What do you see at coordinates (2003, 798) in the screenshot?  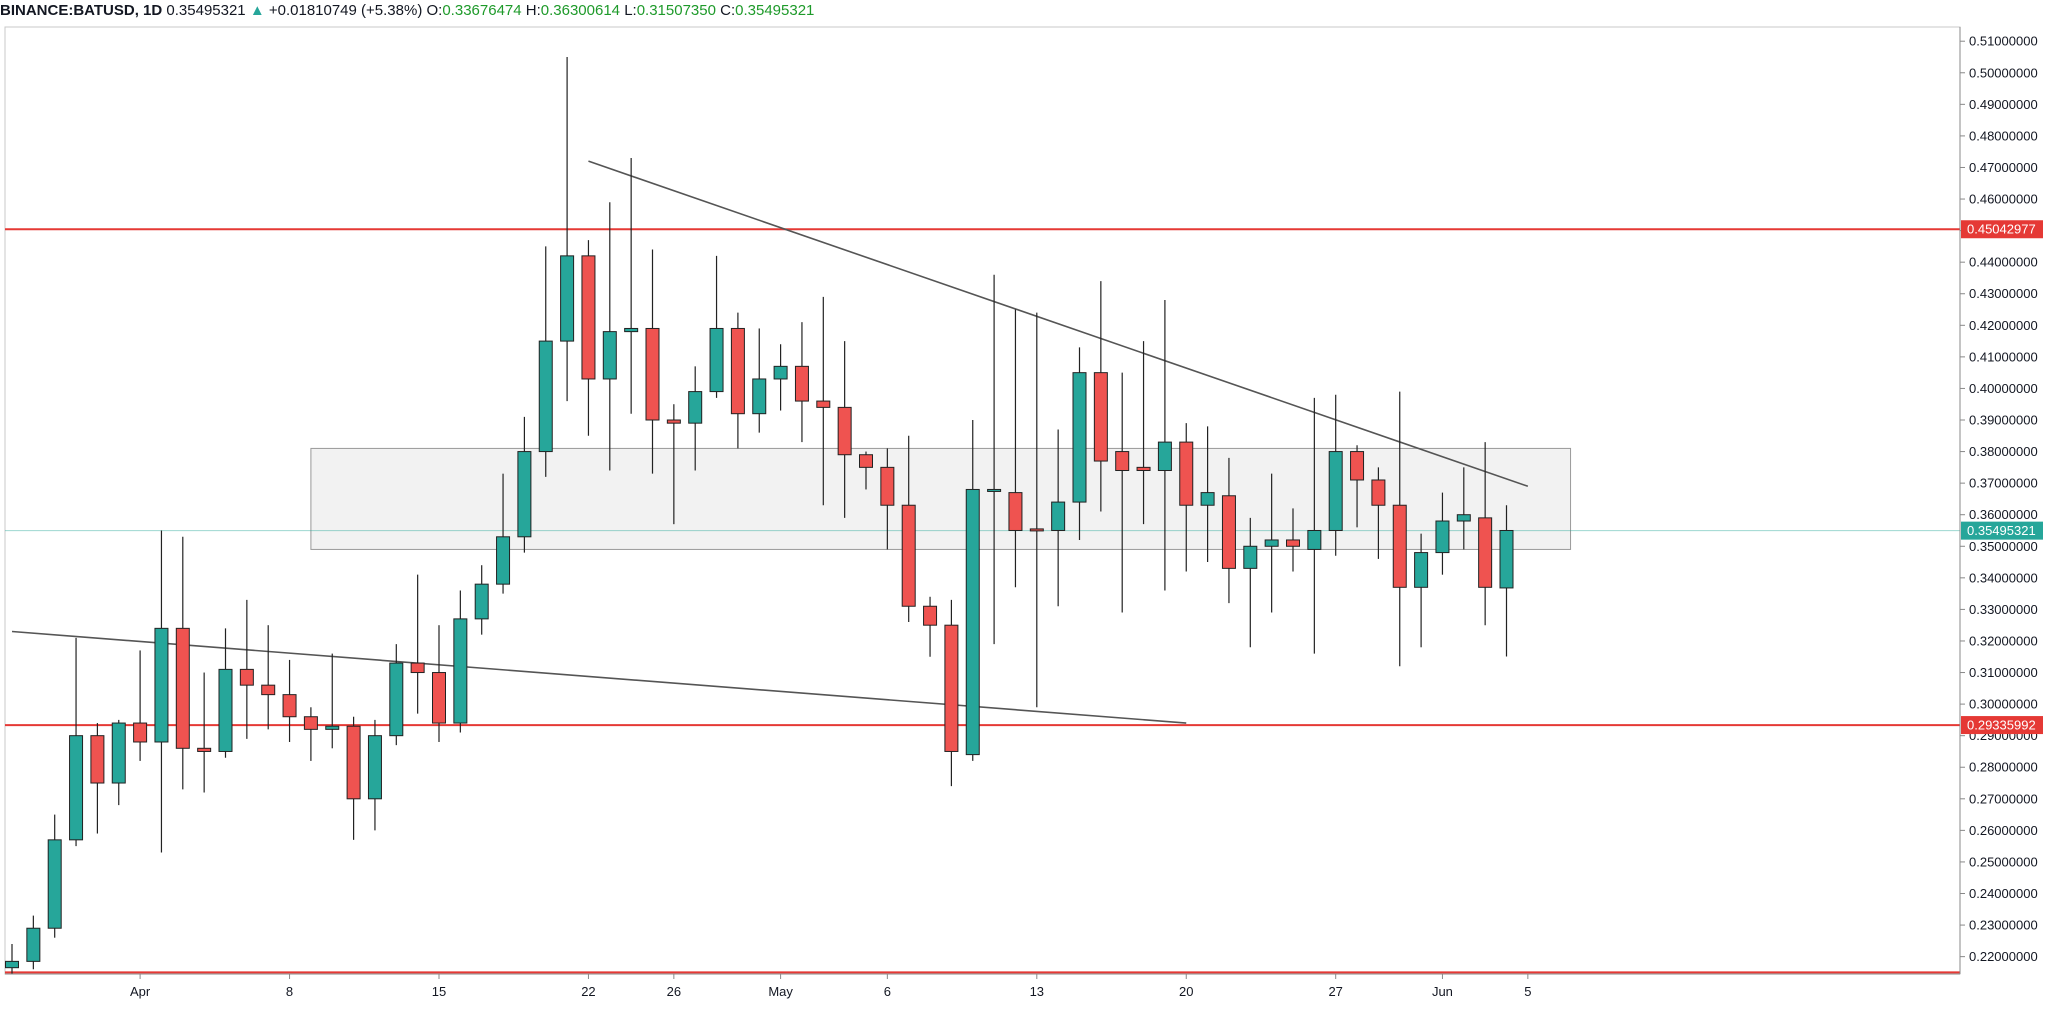 I see `price-tick-label: 0.27000000` at bounding box center [2003, 798].